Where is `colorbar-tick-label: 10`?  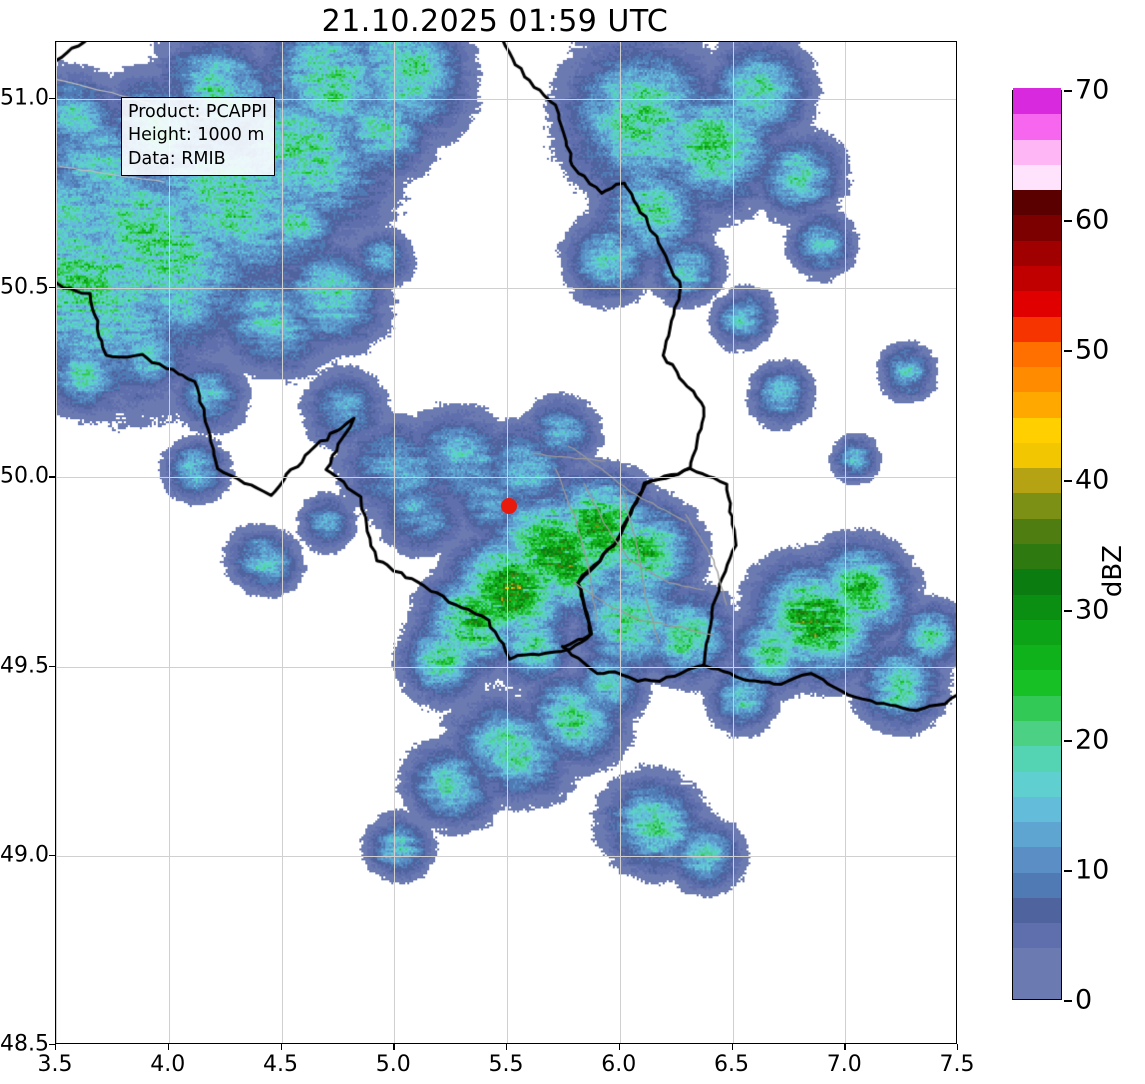
colorbar-tick-label: 10 is located at coordinates (1092, 870).